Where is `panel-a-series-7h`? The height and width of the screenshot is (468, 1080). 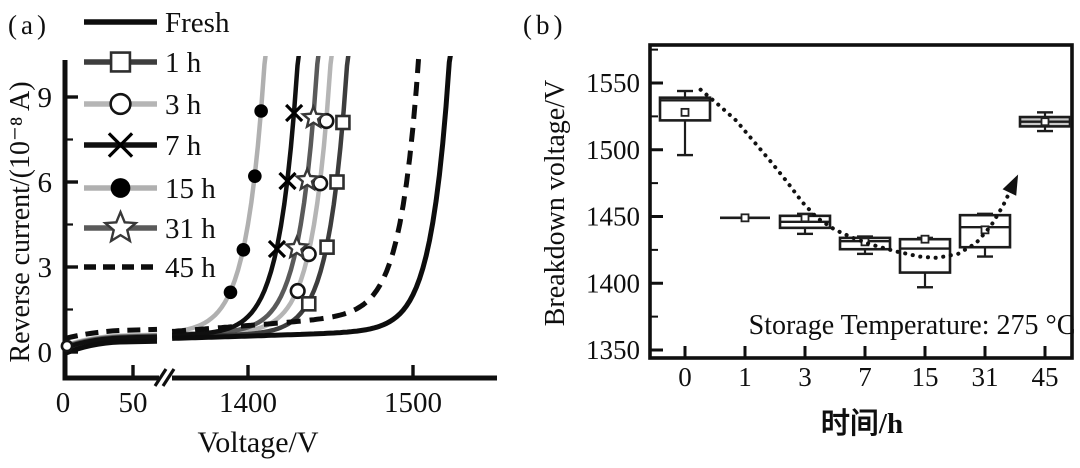
panel-a-series-7h is located at coordinates (184, 203).